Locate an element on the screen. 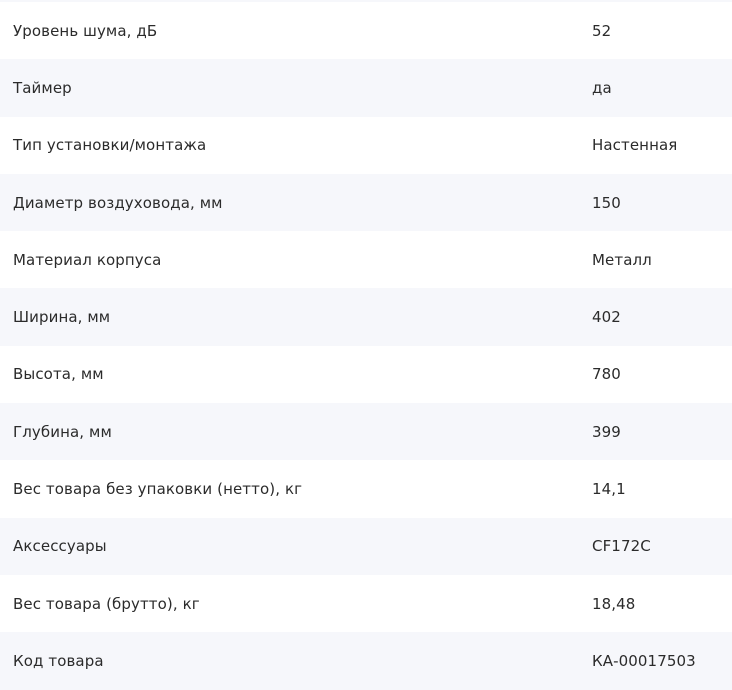 The width and height of the screenshot is (732, 690). spec-row: Высота, мм 780 is located at coordinates (366, 374).